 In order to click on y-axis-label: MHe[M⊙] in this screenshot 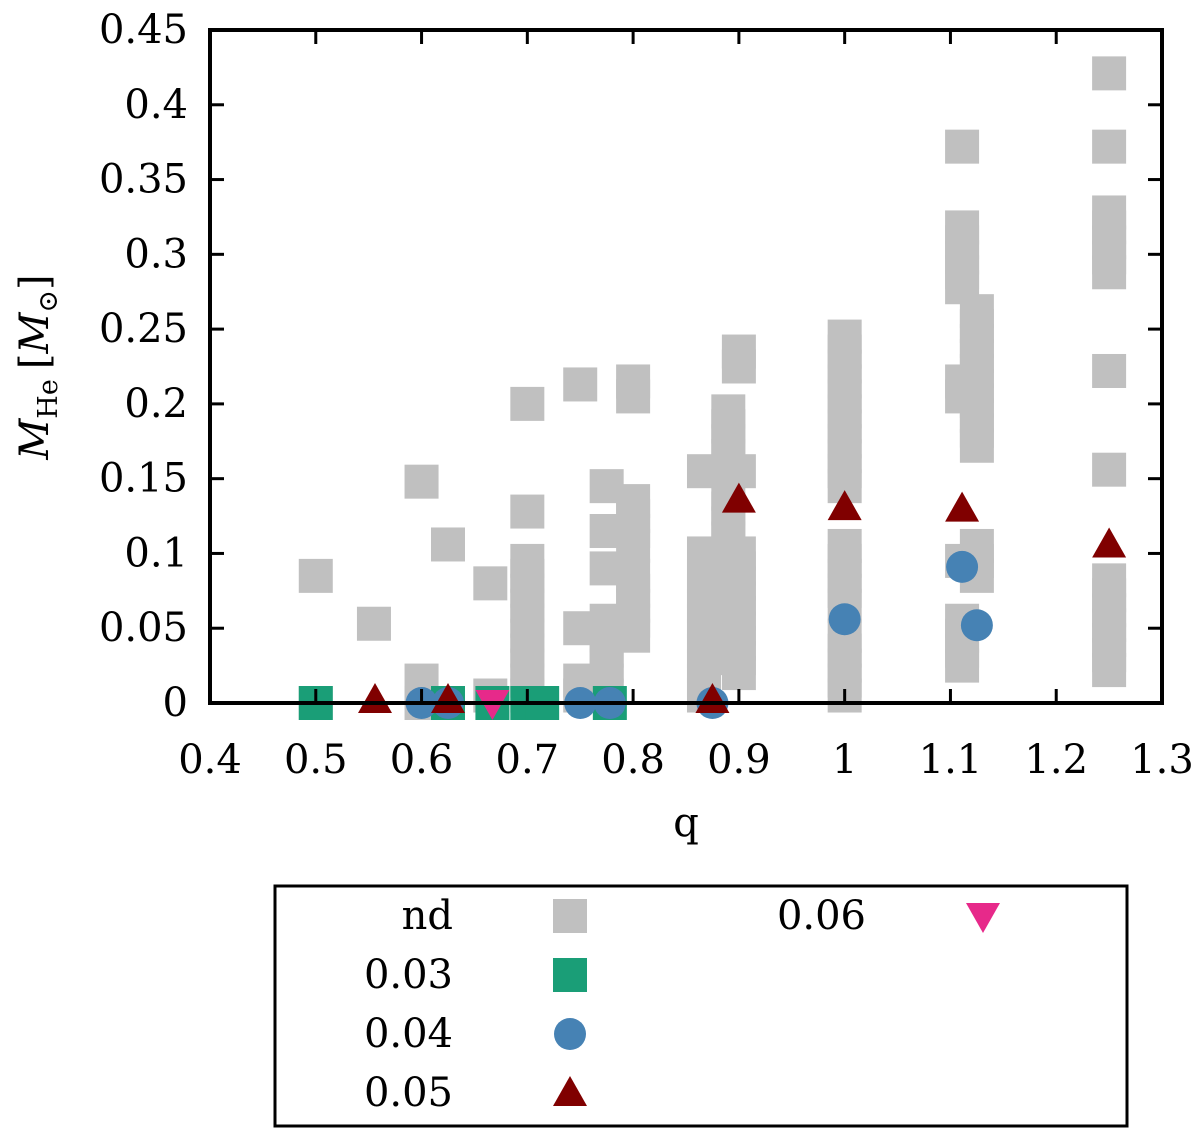, I will do `click(38, 367)`.